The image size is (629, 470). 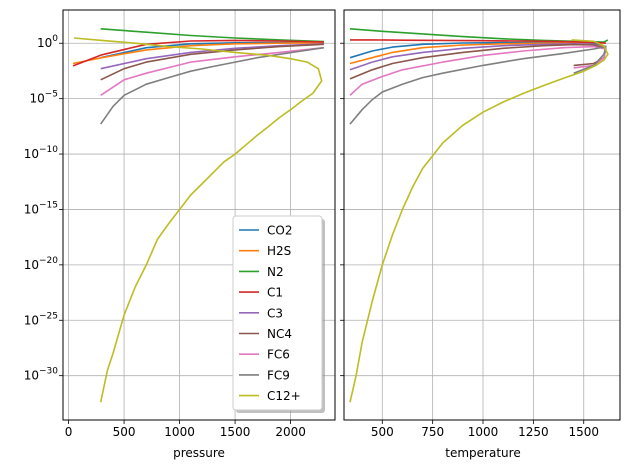 I want to click on legend-label: CO2, so click(x=279, y=231).